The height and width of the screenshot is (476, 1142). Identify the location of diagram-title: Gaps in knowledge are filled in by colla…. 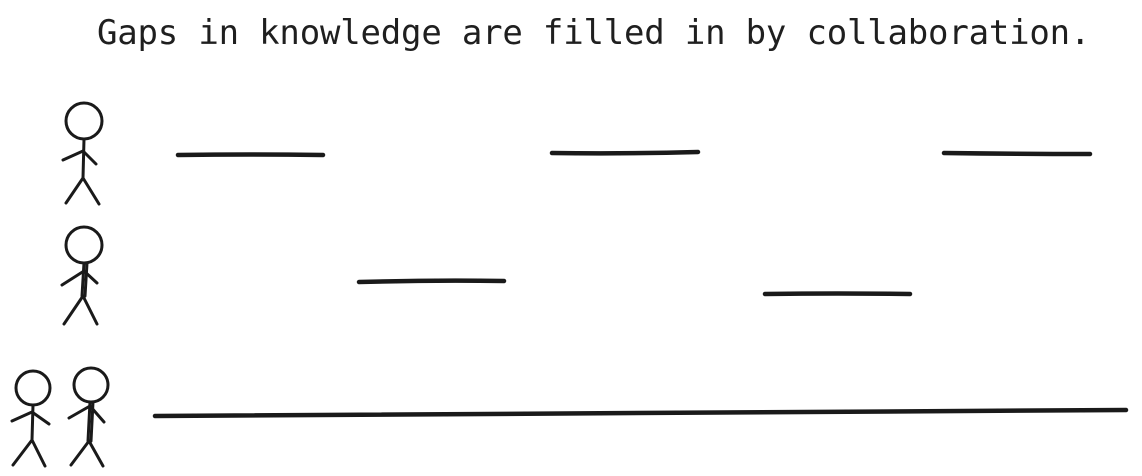
(594, 33).